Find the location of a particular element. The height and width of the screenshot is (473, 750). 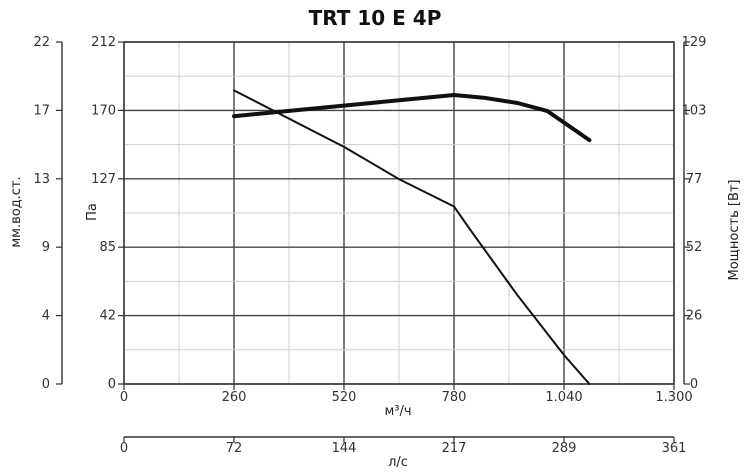

tick-label-mm: 4 is located at coordinates (46, 316).